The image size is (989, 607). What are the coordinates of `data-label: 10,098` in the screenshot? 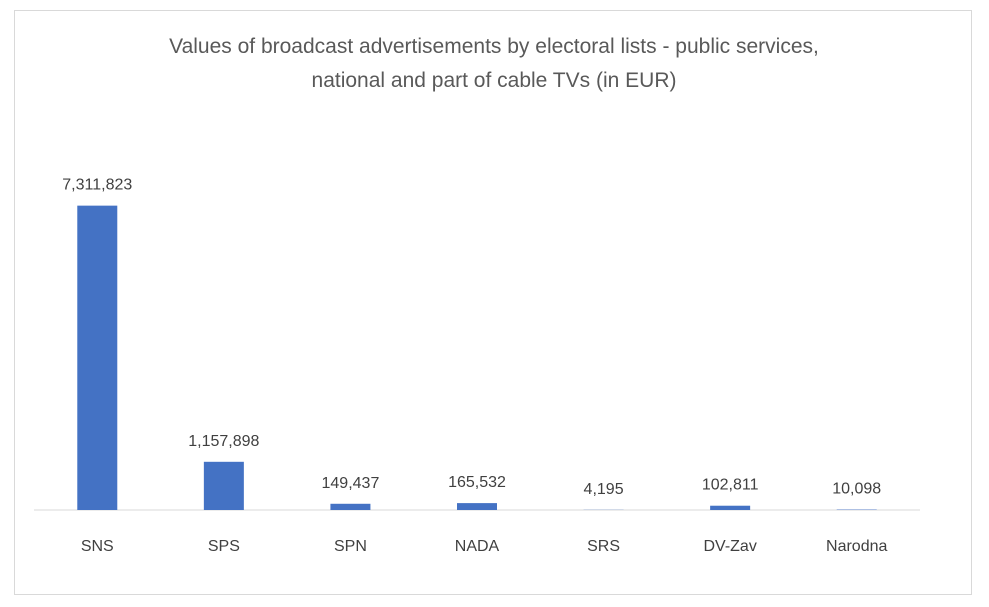 It's located at (856, 489).